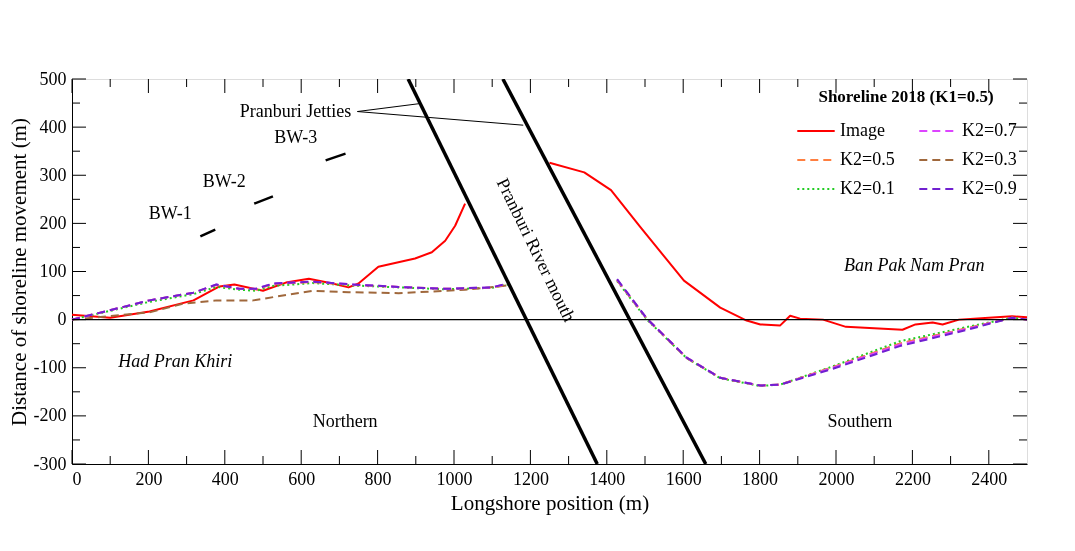 Image resolution: width=1075 pixels, height=551 pixels. What do you see at coordinates (989, 188) in the screenshot?
I see `legend-label: K2=0.9` at bounding box center [989, 188].